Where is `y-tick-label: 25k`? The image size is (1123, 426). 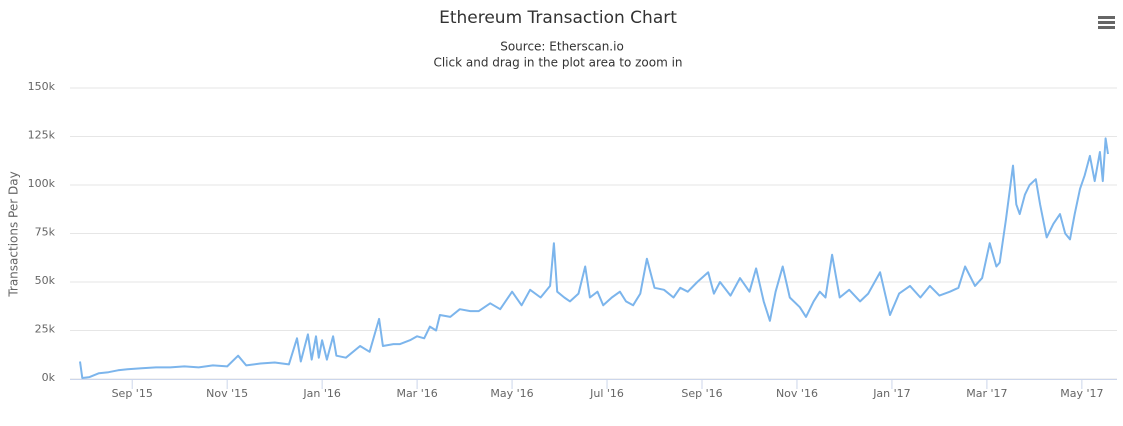
y-tick-label: 25k is located at coordinates (45, 329).